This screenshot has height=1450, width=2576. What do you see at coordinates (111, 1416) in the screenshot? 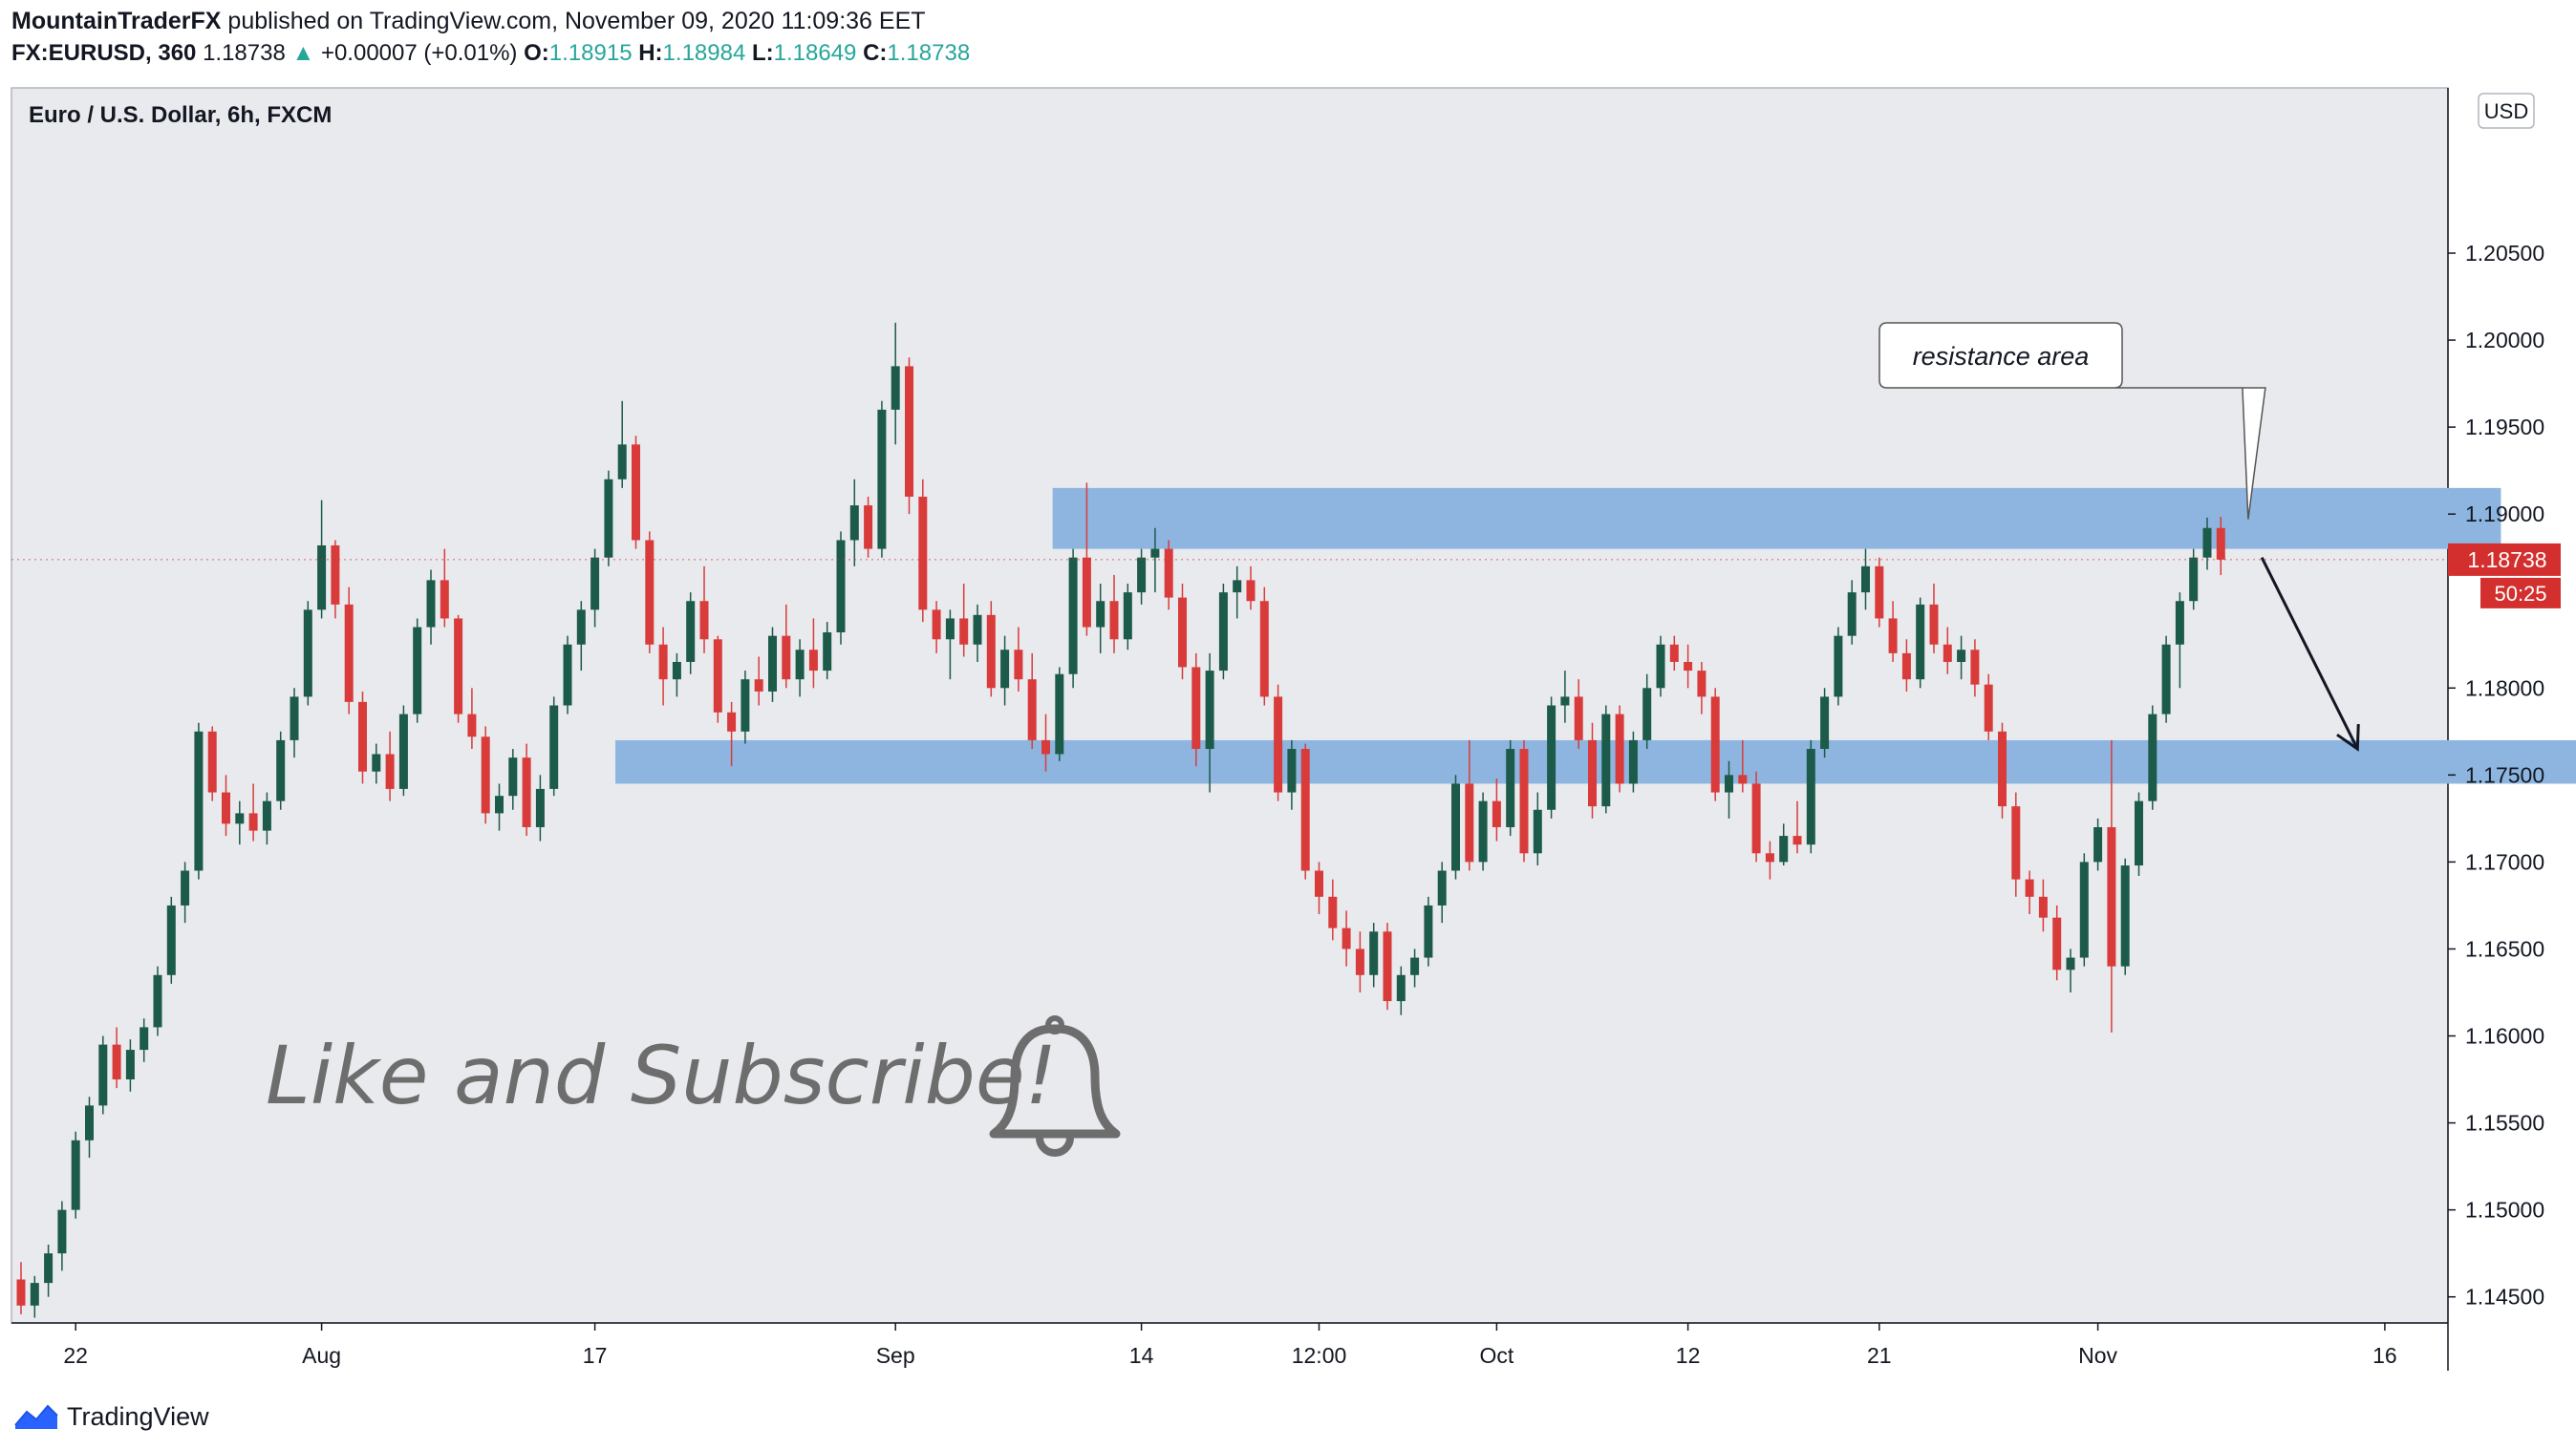
I see `tradingview-brand: TradingView` at bounding box center [111, 1416].